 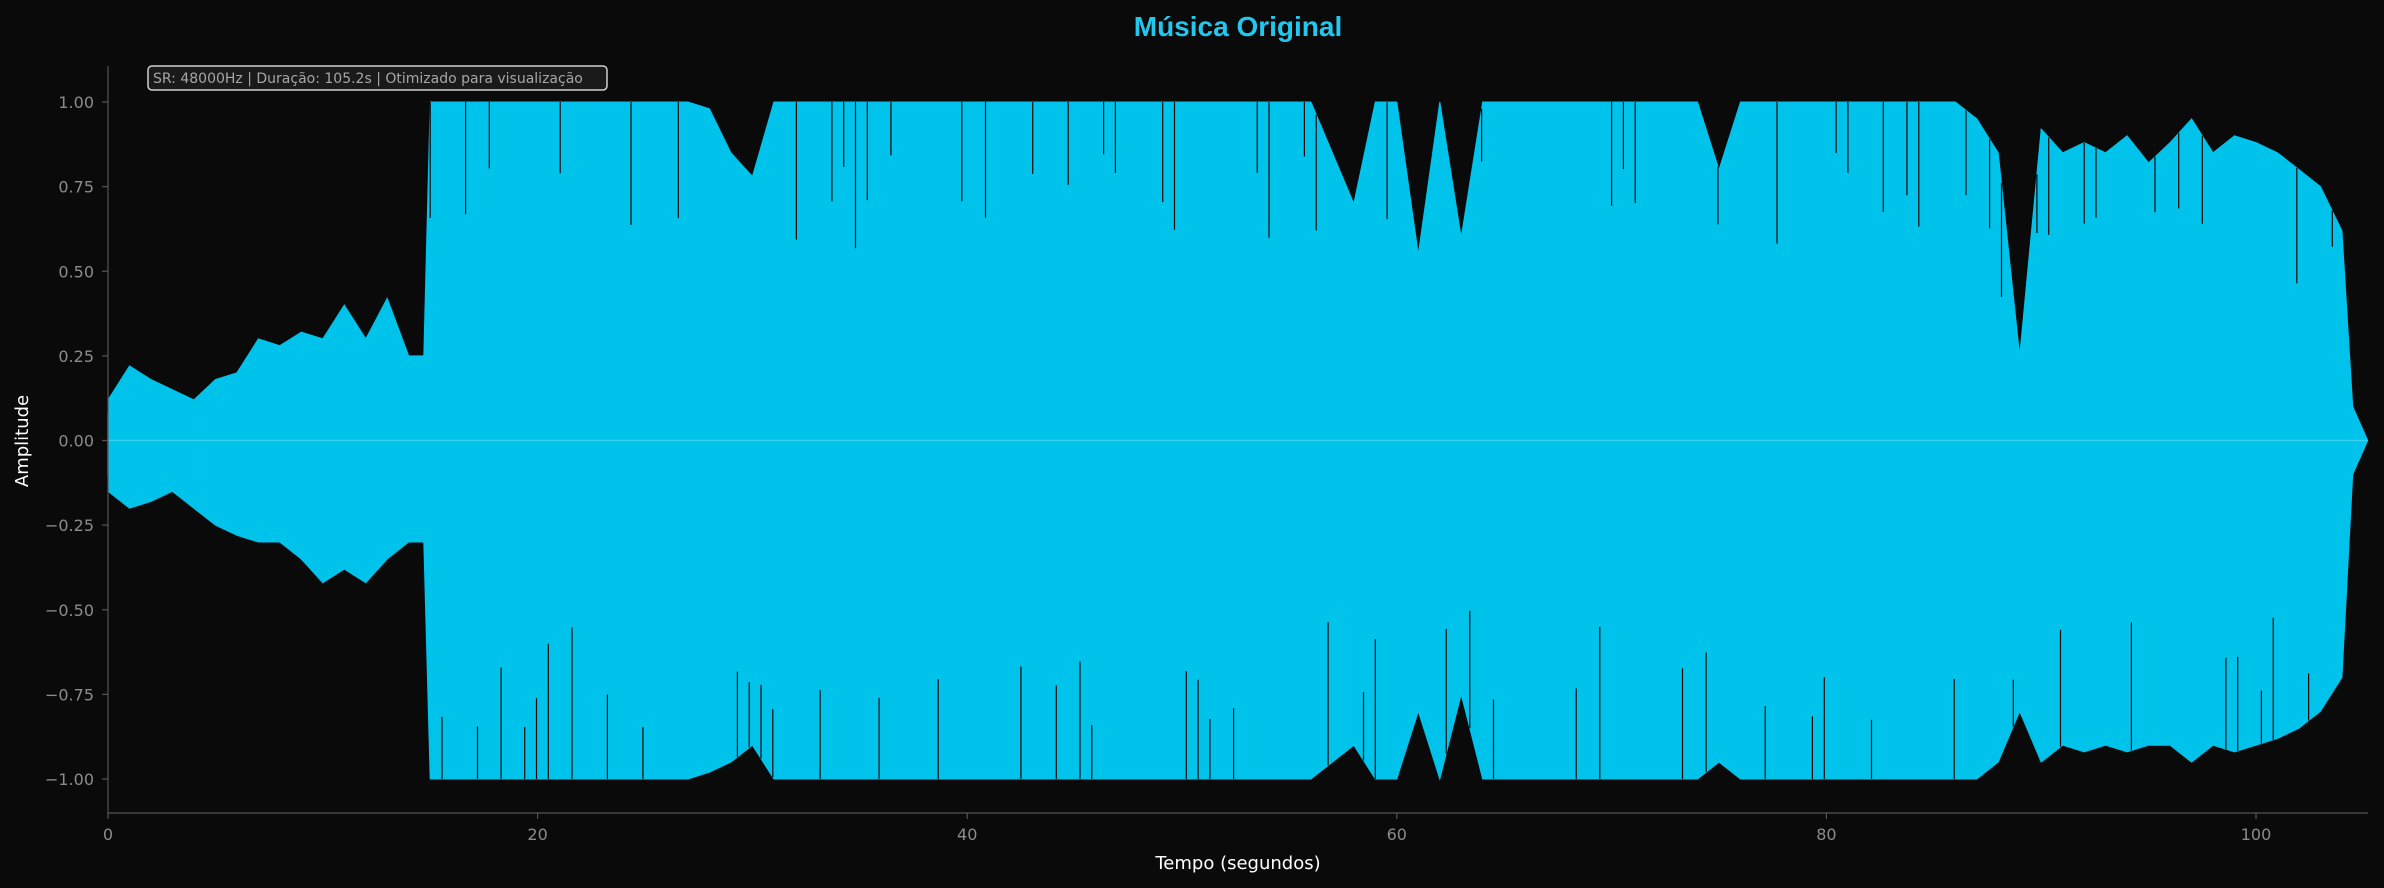 What do you see at coordinates (22, 441) in the screenshot?
I see `y-axis-label: Amplitude` at bounding box center [22, 441].